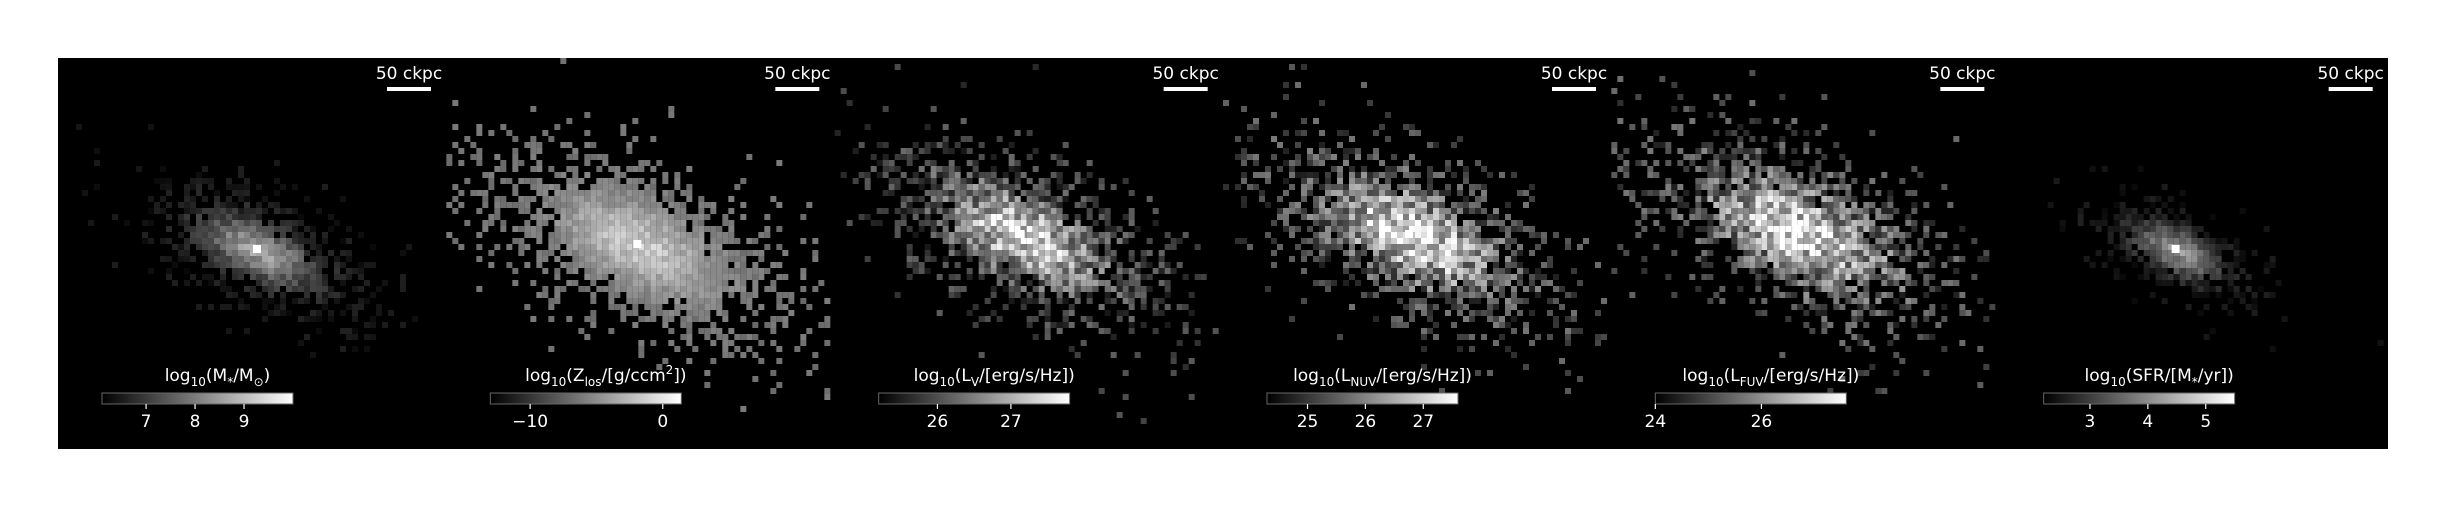 The height and width of the screenshot is (507, 2444). I want to click on colorbar-label: log10(Zlos/[g/ccm2]), so click(605, 376).